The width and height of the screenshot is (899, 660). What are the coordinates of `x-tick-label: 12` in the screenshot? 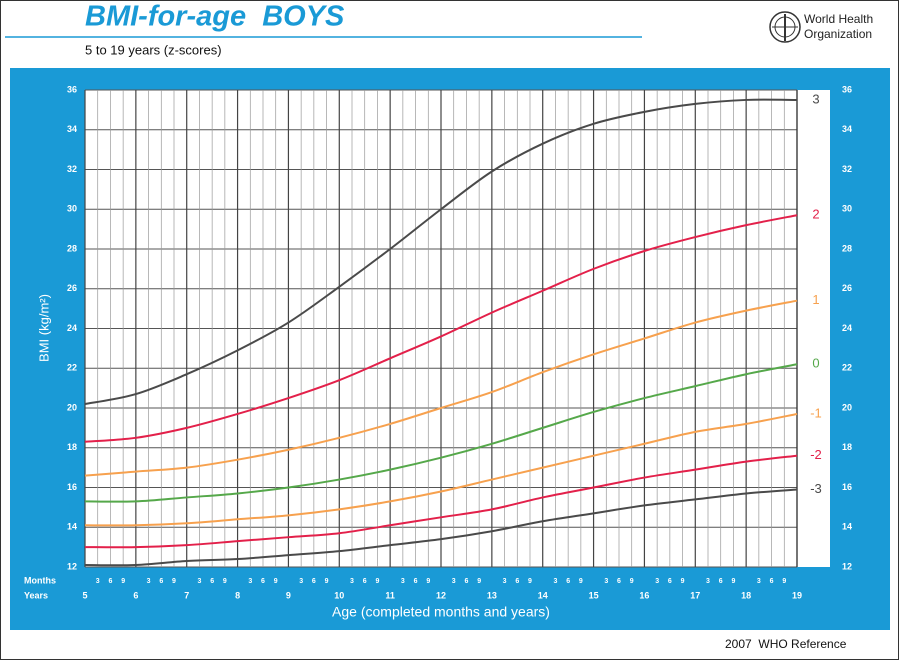 It's located at (441, 595).